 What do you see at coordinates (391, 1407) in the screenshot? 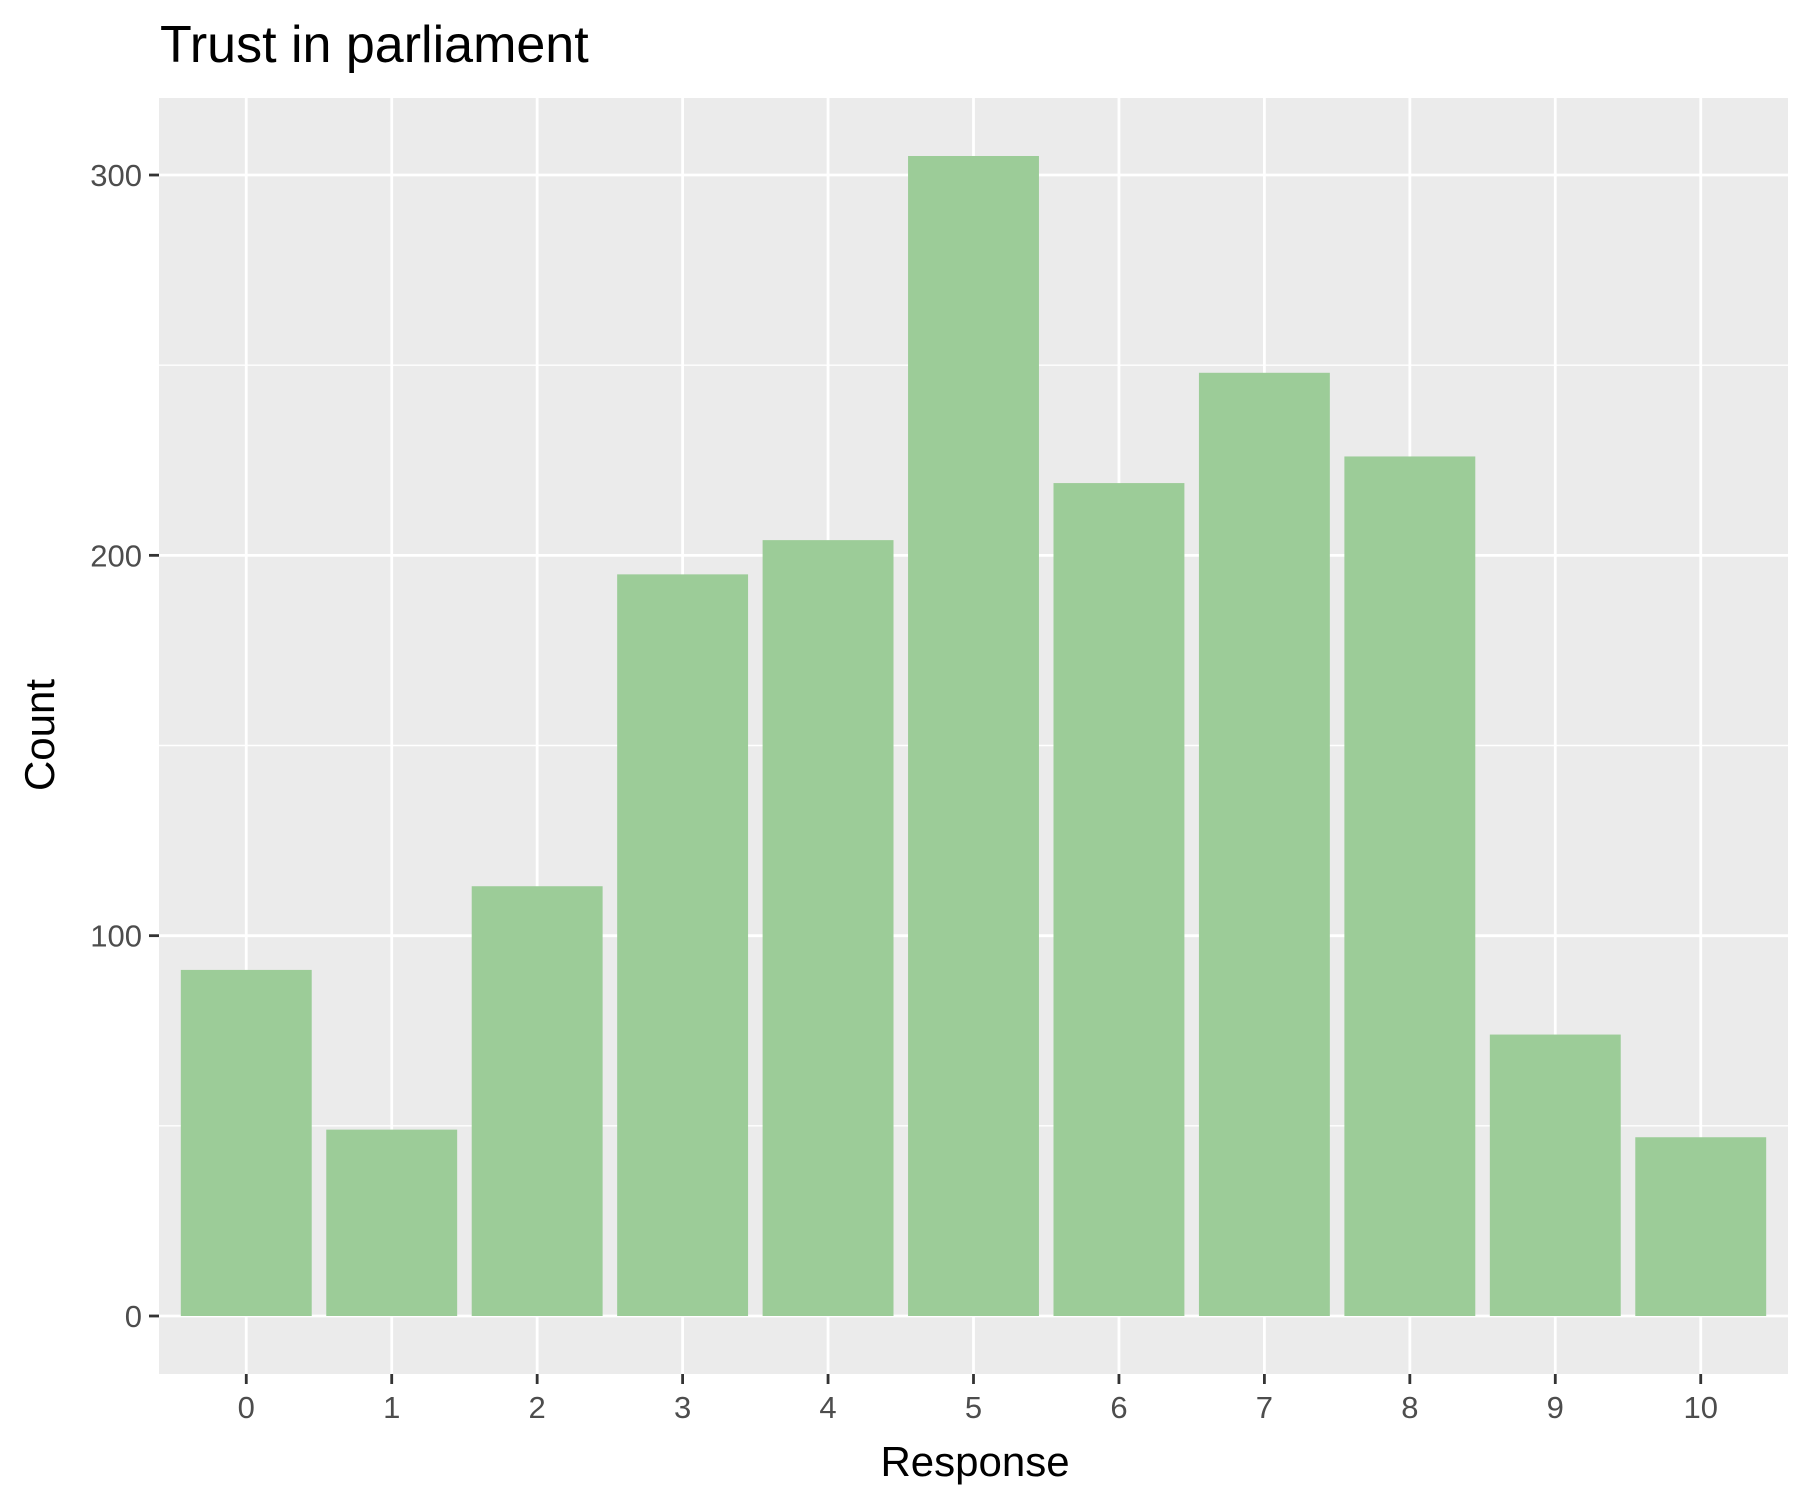
I see `x-tick-label: 1` at bounding box center [391, 1407].